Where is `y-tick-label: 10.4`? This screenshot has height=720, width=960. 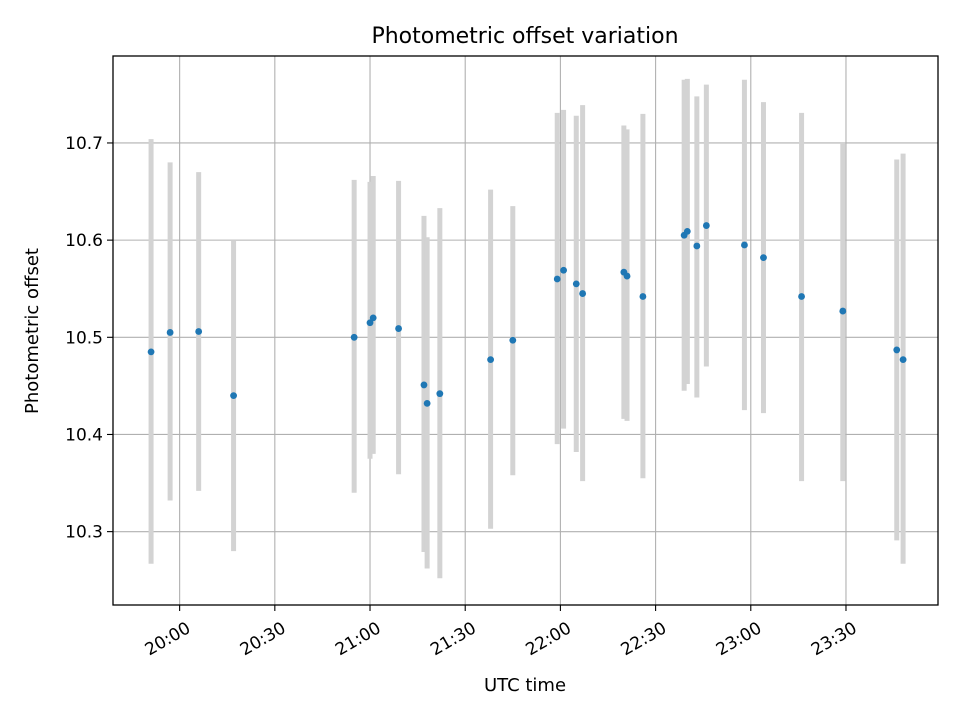 y-tick-label: 10.4 is located at coordinates (84, 435).